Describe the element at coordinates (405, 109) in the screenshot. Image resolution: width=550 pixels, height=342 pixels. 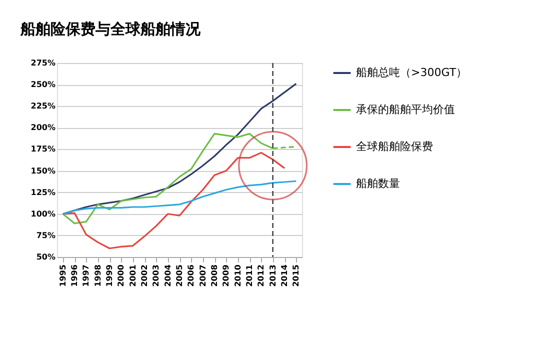
I see `legend-label: 承保的船舶平均价值` at that location.